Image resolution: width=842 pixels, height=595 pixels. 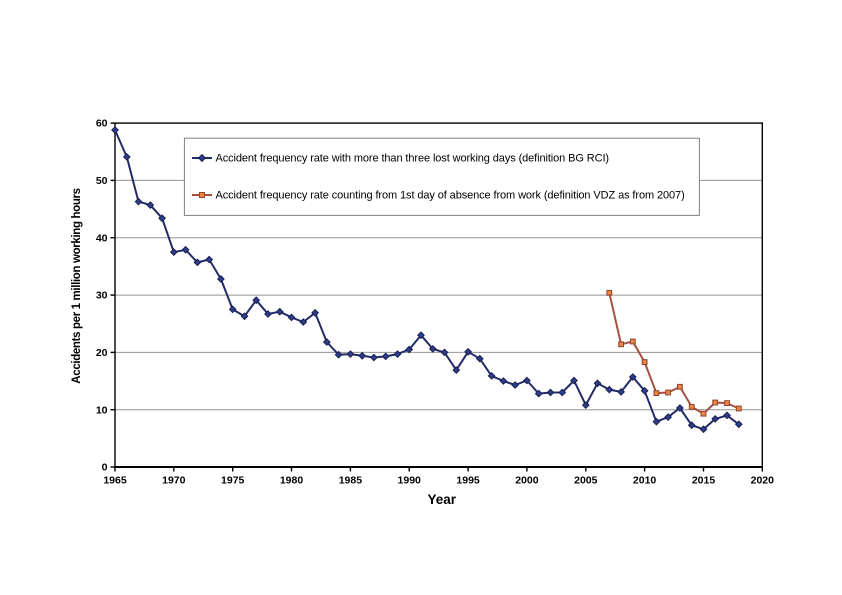 I want to click on svg-text: 2015, so click(x=704, y=480).